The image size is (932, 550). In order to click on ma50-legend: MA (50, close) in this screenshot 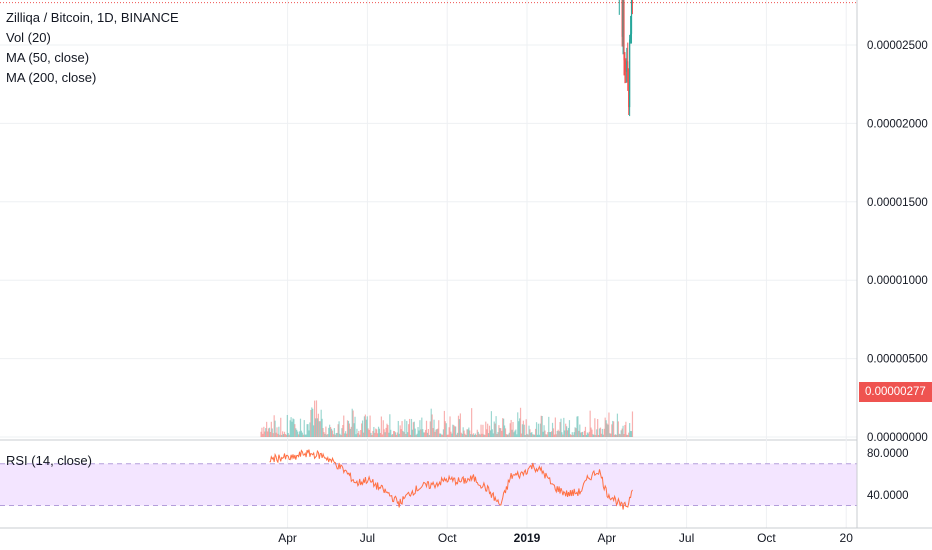, I will do `click(48, 57)`.